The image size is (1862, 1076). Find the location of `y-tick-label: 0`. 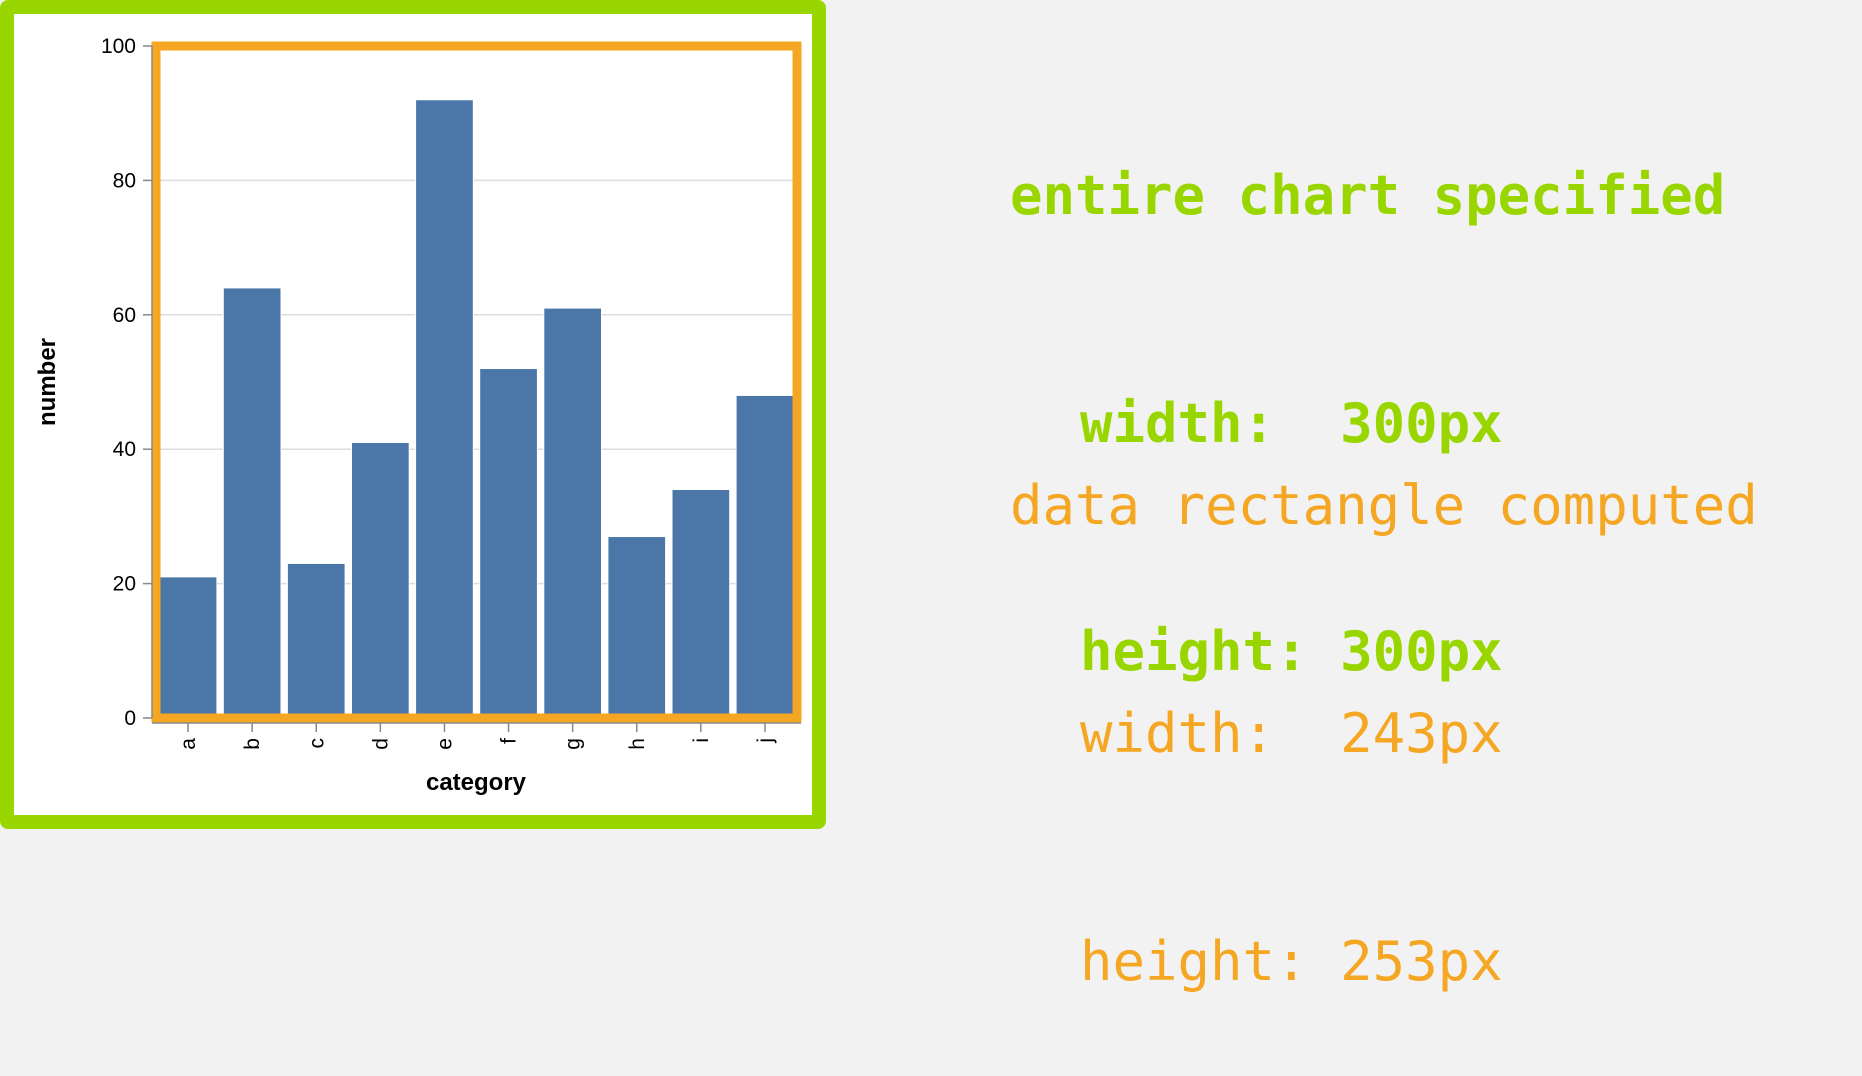

y-tick-label: 0 is located at coordinates (130, 718).